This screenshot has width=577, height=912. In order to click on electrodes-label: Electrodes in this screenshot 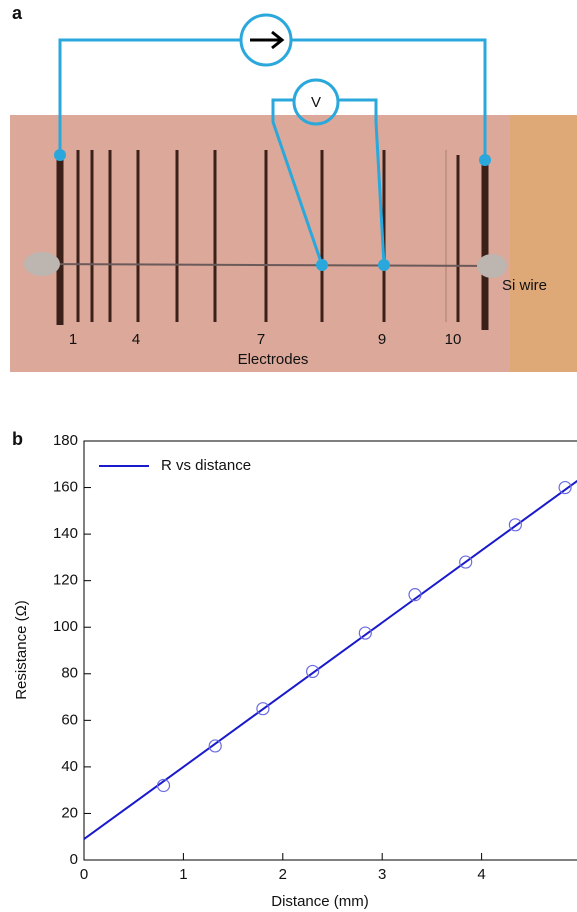, I will do `click(273, 359)`.